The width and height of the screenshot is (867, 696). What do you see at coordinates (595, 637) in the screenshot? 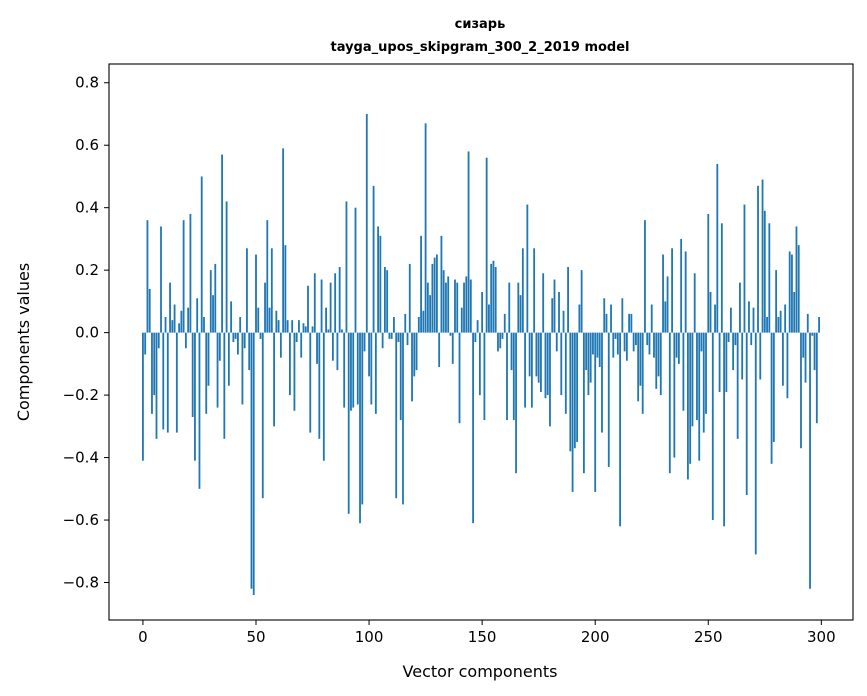
I see `x-tick-label: 200` at bounding box center [595, 637].